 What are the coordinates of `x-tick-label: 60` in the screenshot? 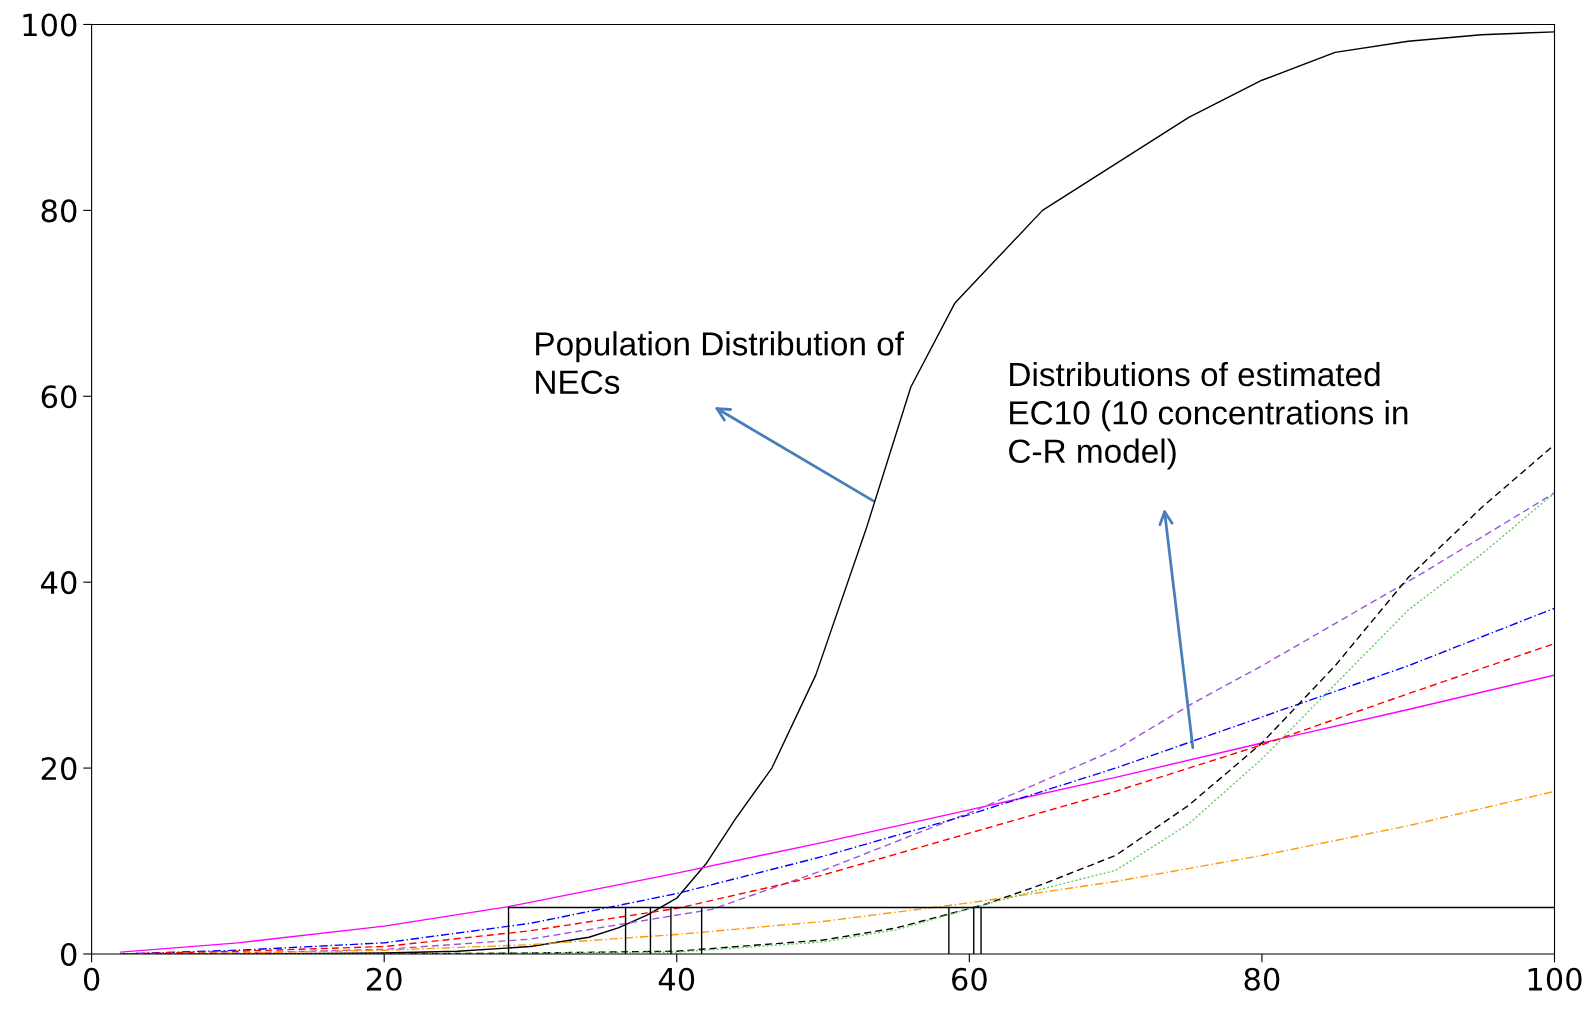 It's located at (969, 979).